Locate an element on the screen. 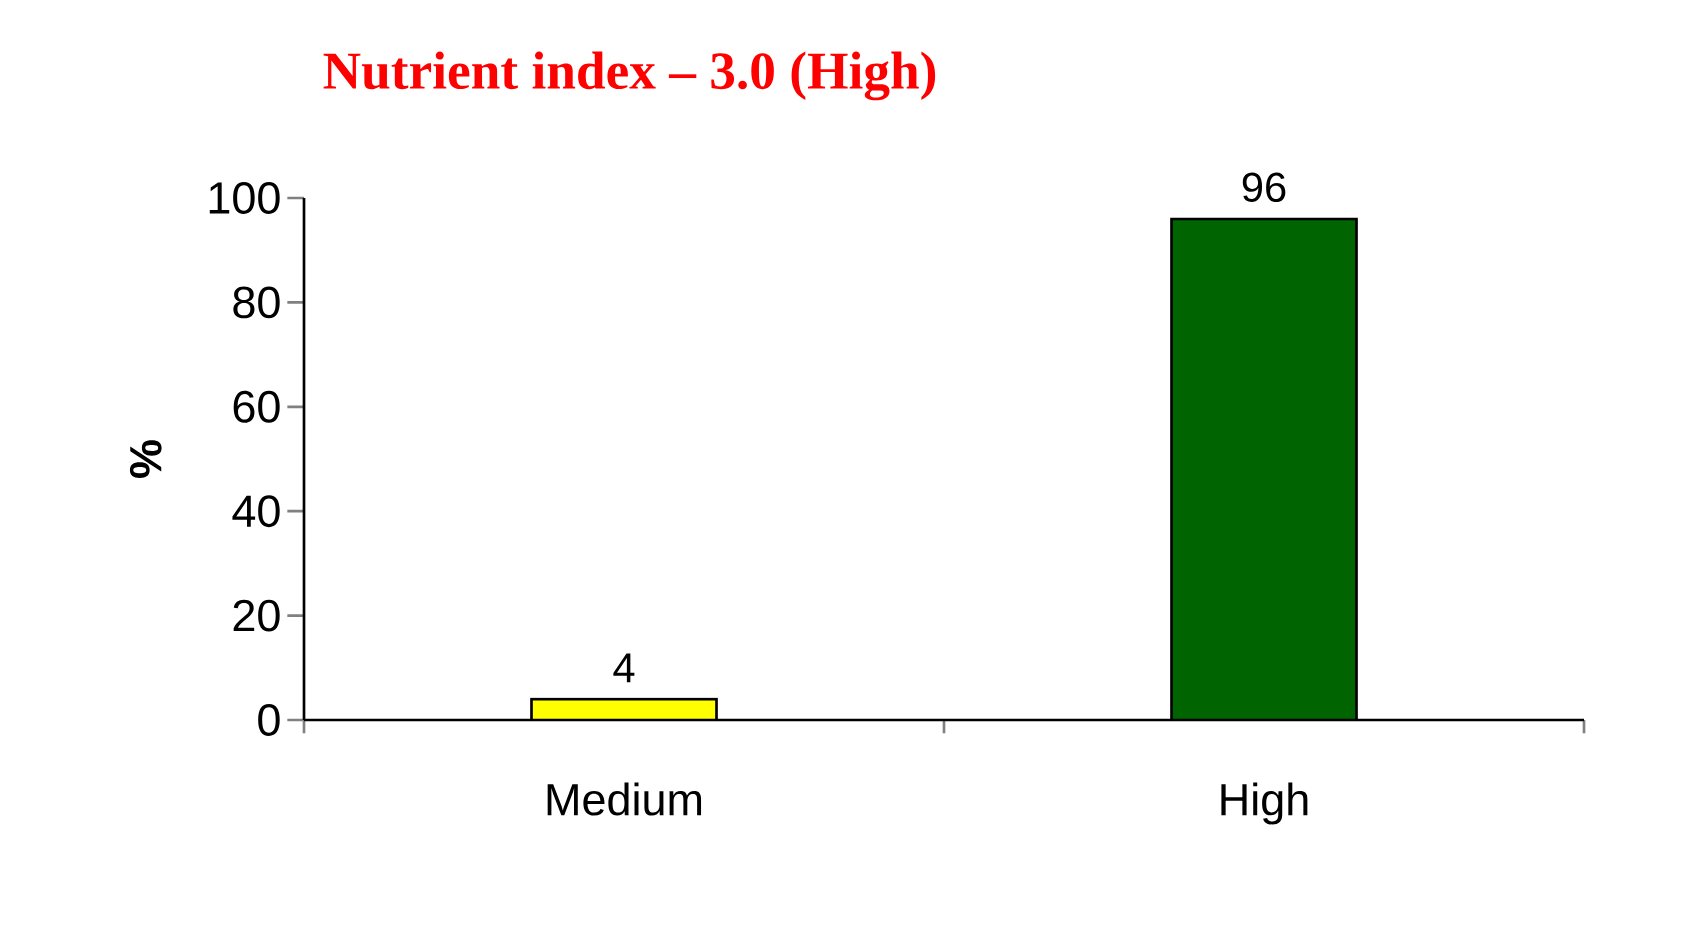 This screenshot has height=929, width=1703. chart-title: Nutrient index – 3.0 (High) is located at coordinates (629, 76).